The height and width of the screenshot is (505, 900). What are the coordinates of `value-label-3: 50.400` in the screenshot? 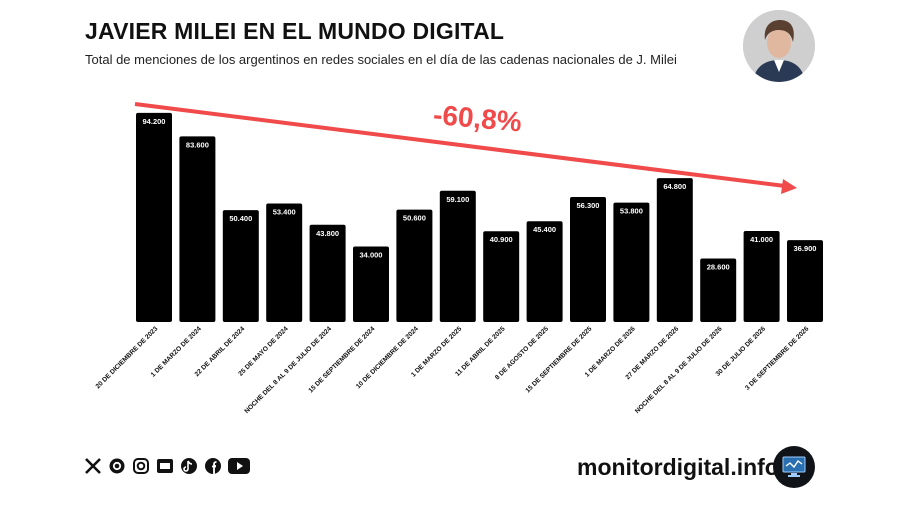 It's located at (240, 218).